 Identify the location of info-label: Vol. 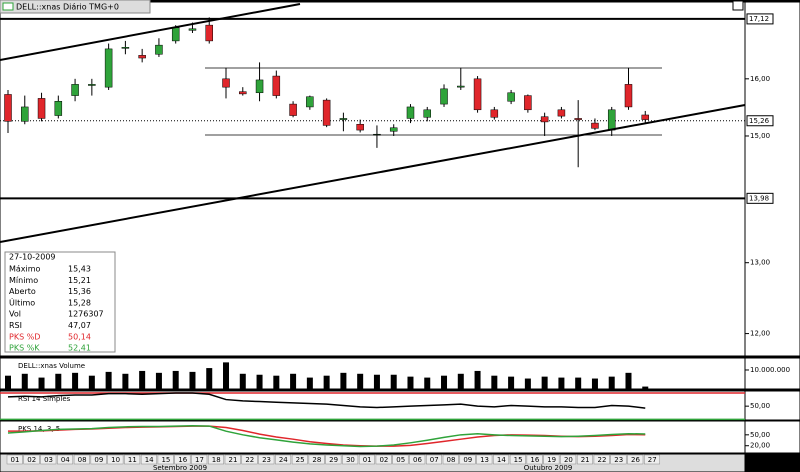
(15, 314).